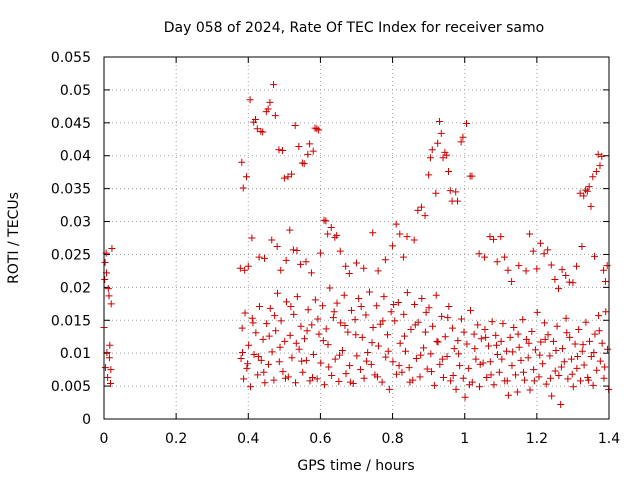  I want to click on y-tick-label: 0.045, so click(71, 124).